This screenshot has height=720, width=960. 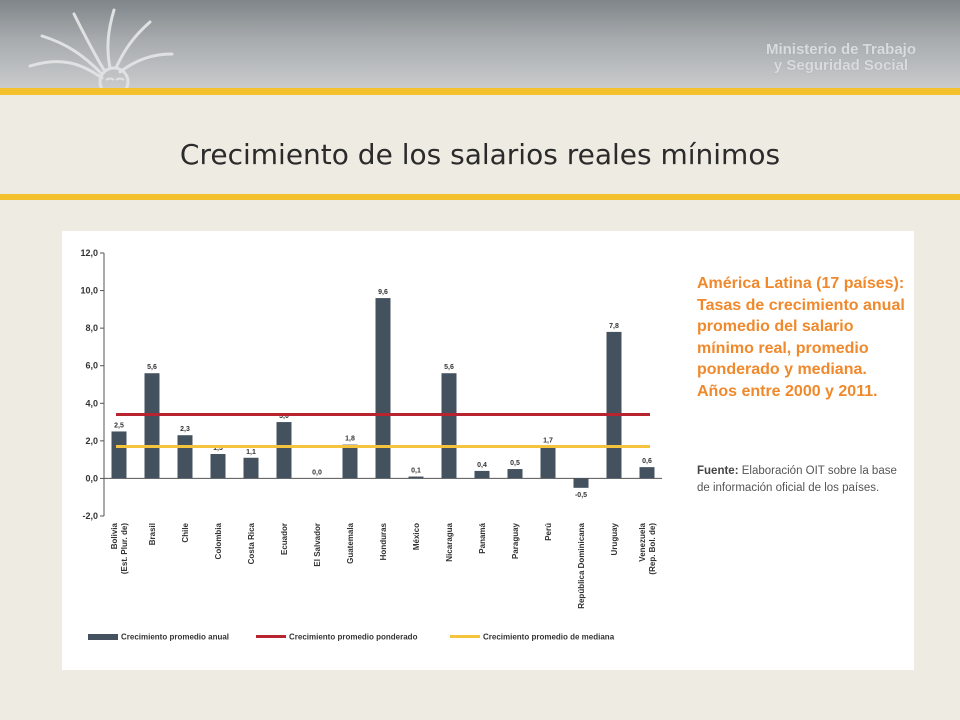 What do you see at coordinates (350, 439) in the screenshot?
I see `bar-value-label: 1,8` at bounding box center [350, 439].